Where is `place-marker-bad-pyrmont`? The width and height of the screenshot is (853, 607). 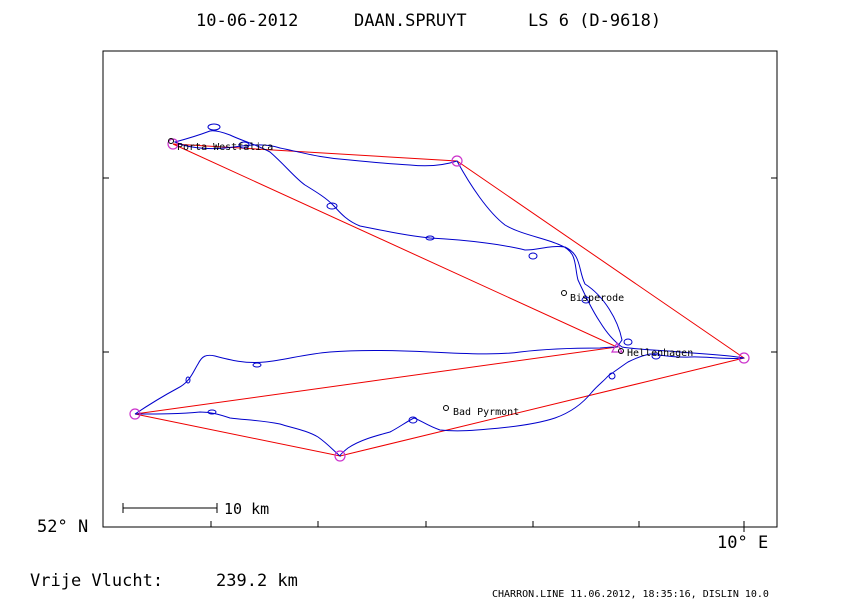
place-marker-bad-pyrmont is located at coordinates (446, 408).